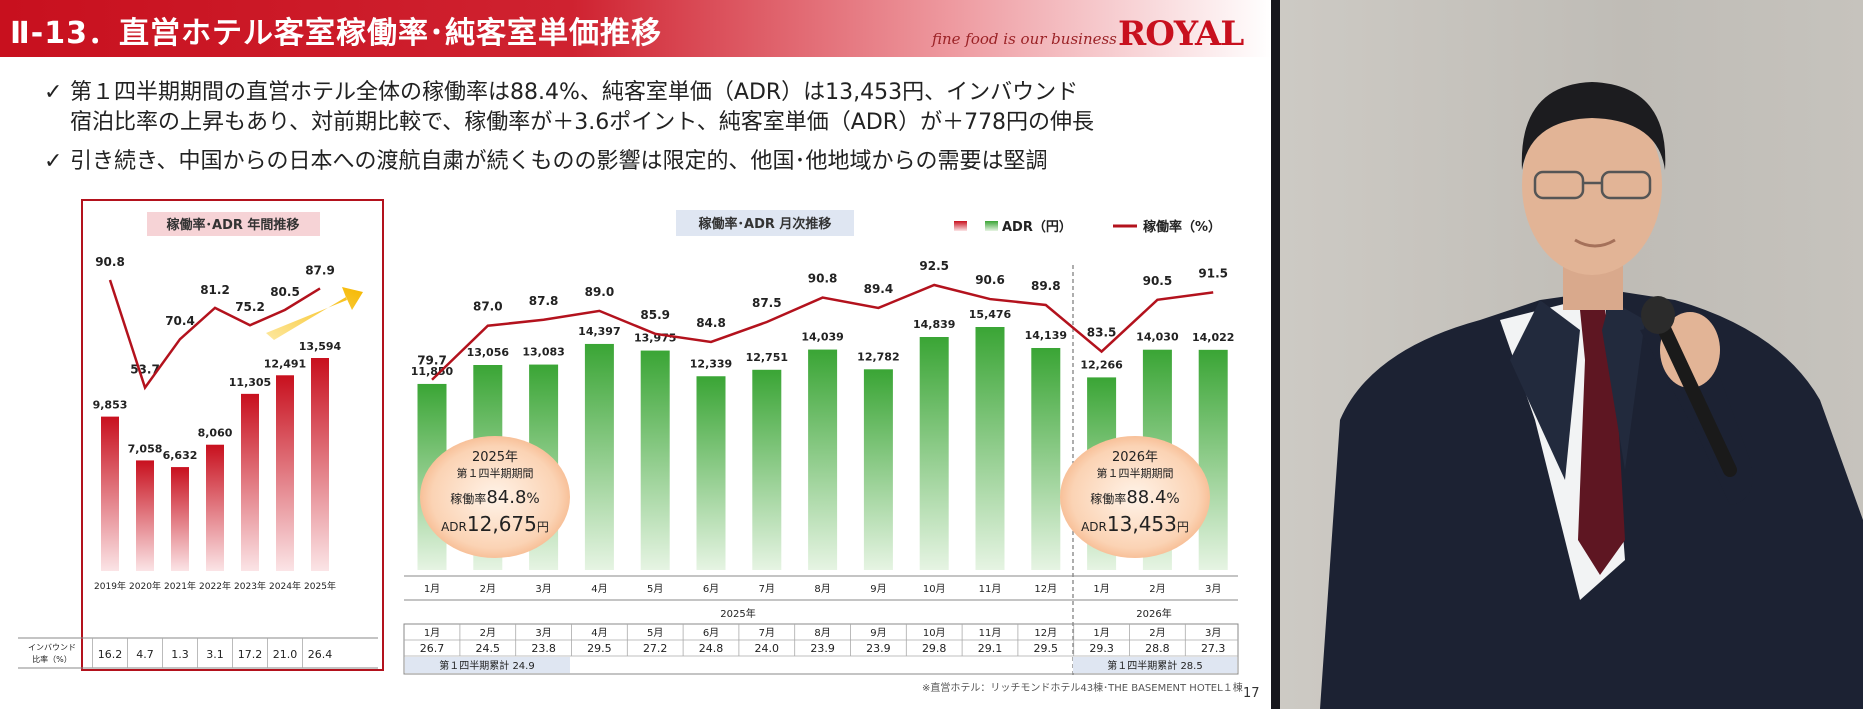  I want to click on monthly-table-month: 6月, so click(711, 633).